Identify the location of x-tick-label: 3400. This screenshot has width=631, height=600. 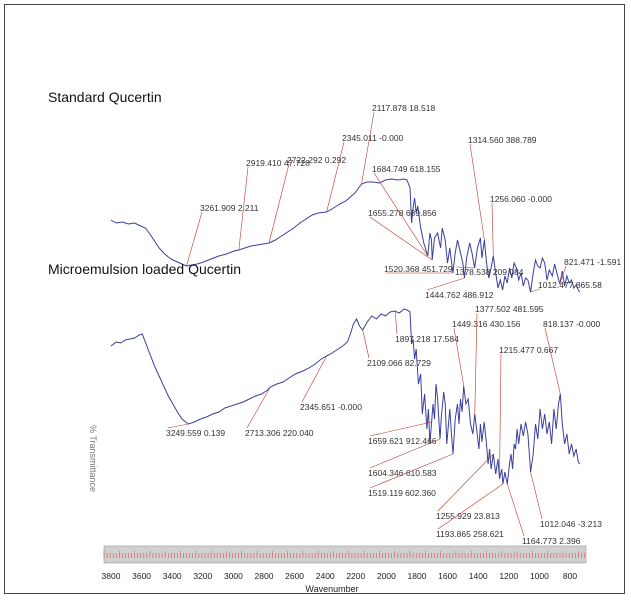
(172, 576).